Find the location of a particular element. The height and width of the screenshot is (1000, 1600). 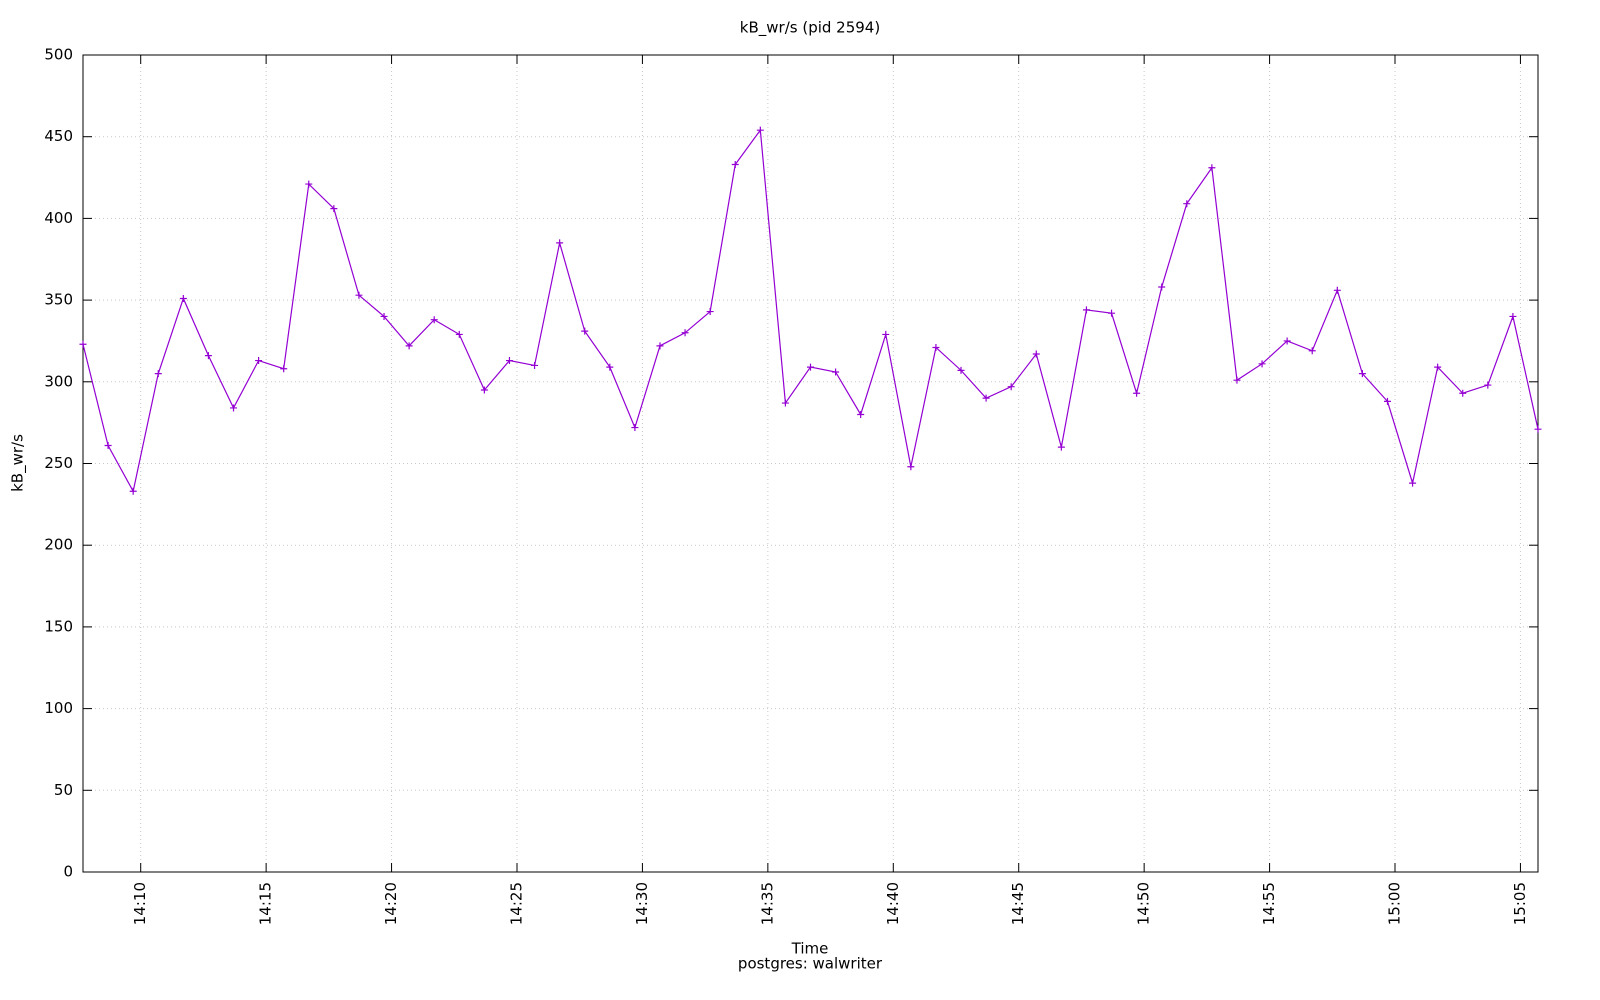

x-tick-label: 14:15 is located at coordinates (266, 903).